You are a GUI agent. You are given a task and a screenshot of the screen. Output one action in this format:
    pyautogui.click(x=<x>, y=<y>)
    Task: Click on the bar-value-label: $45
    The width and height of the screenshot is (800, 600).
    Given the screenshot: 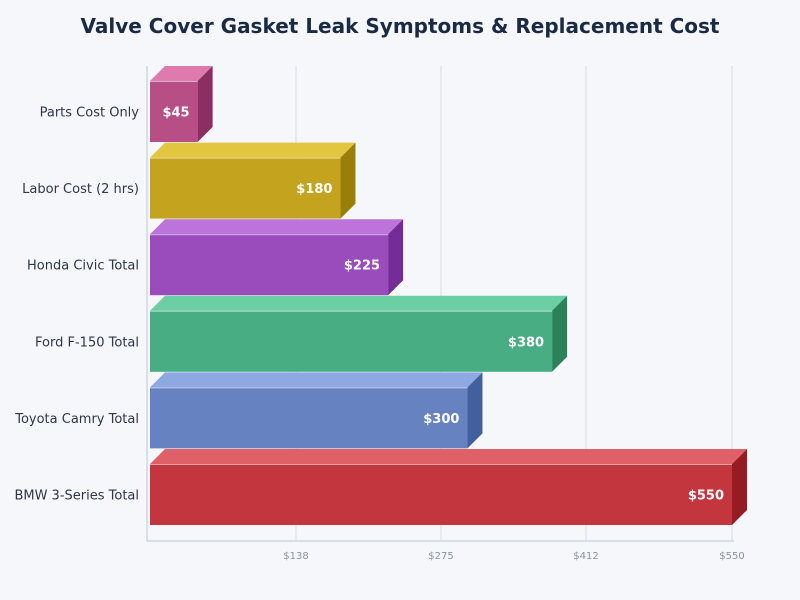 What is the action you would take?
    pyautogui.click(x=175, y=113)
    